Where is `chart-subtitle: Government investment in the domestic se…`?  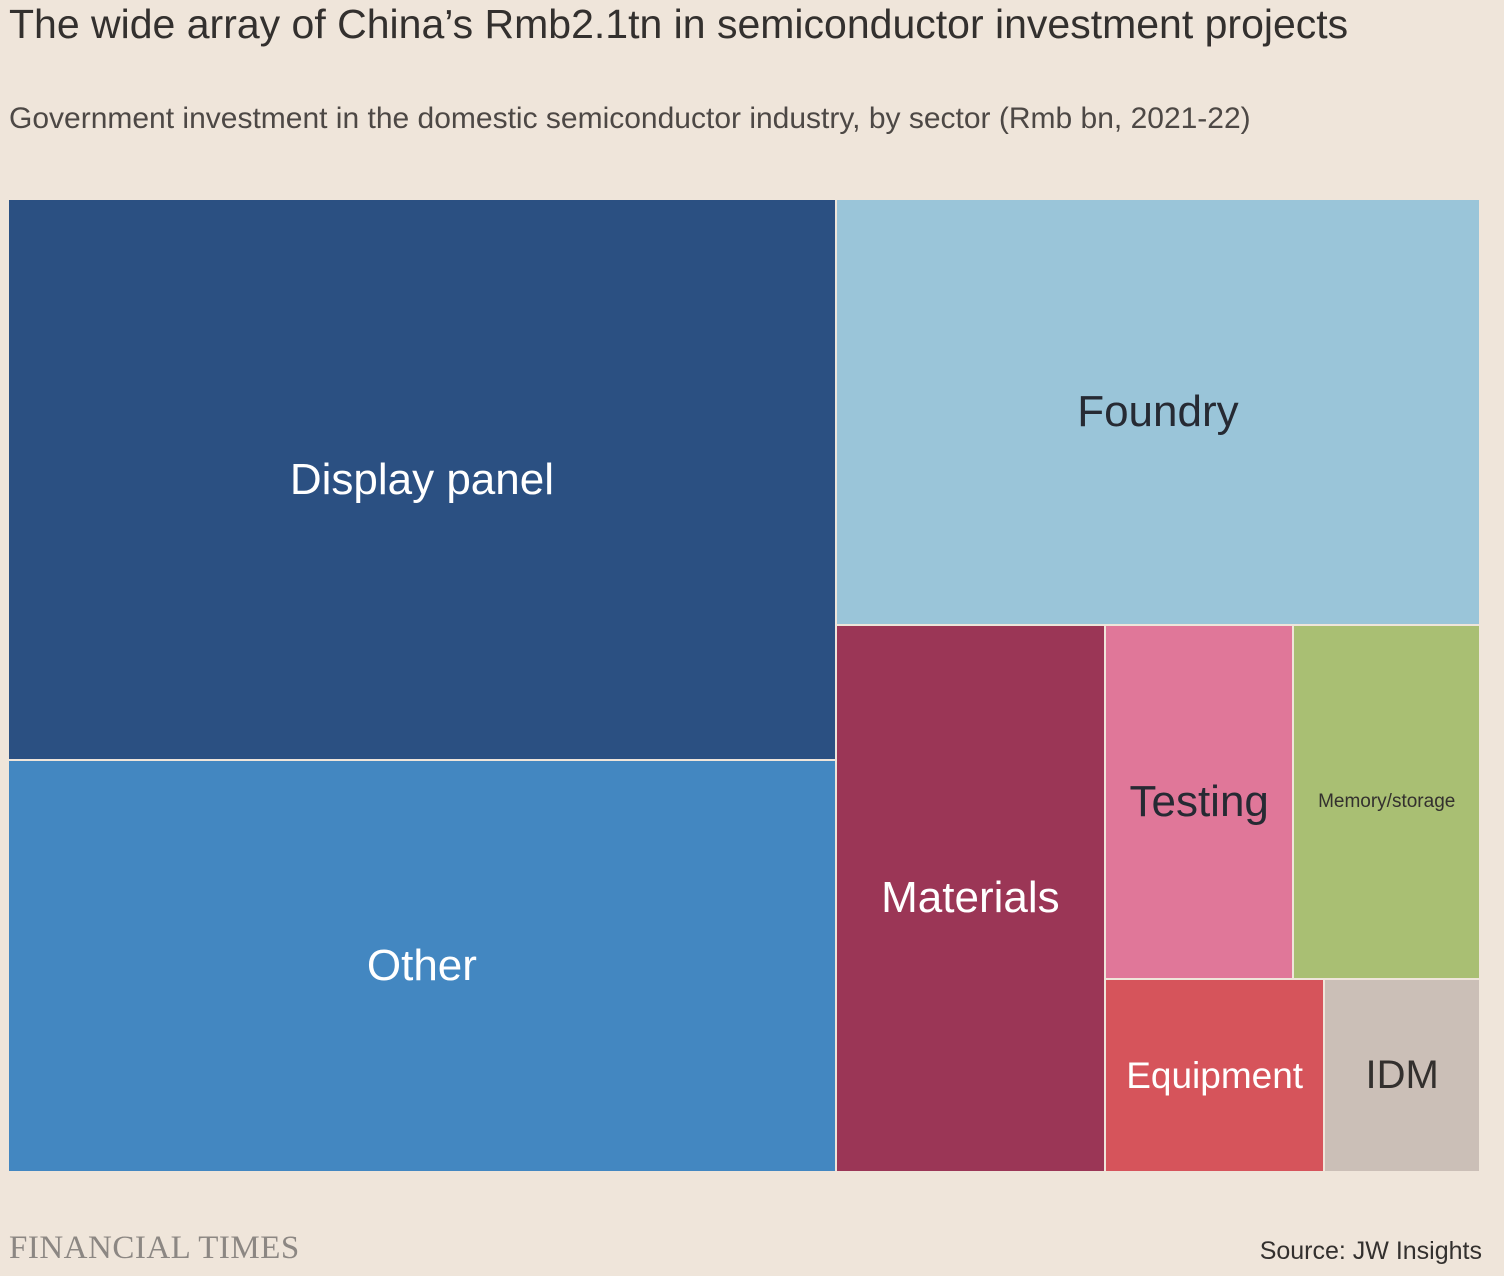 chart-subtitle: Government investment in the domestic se… is located at coordinates (630, 118).